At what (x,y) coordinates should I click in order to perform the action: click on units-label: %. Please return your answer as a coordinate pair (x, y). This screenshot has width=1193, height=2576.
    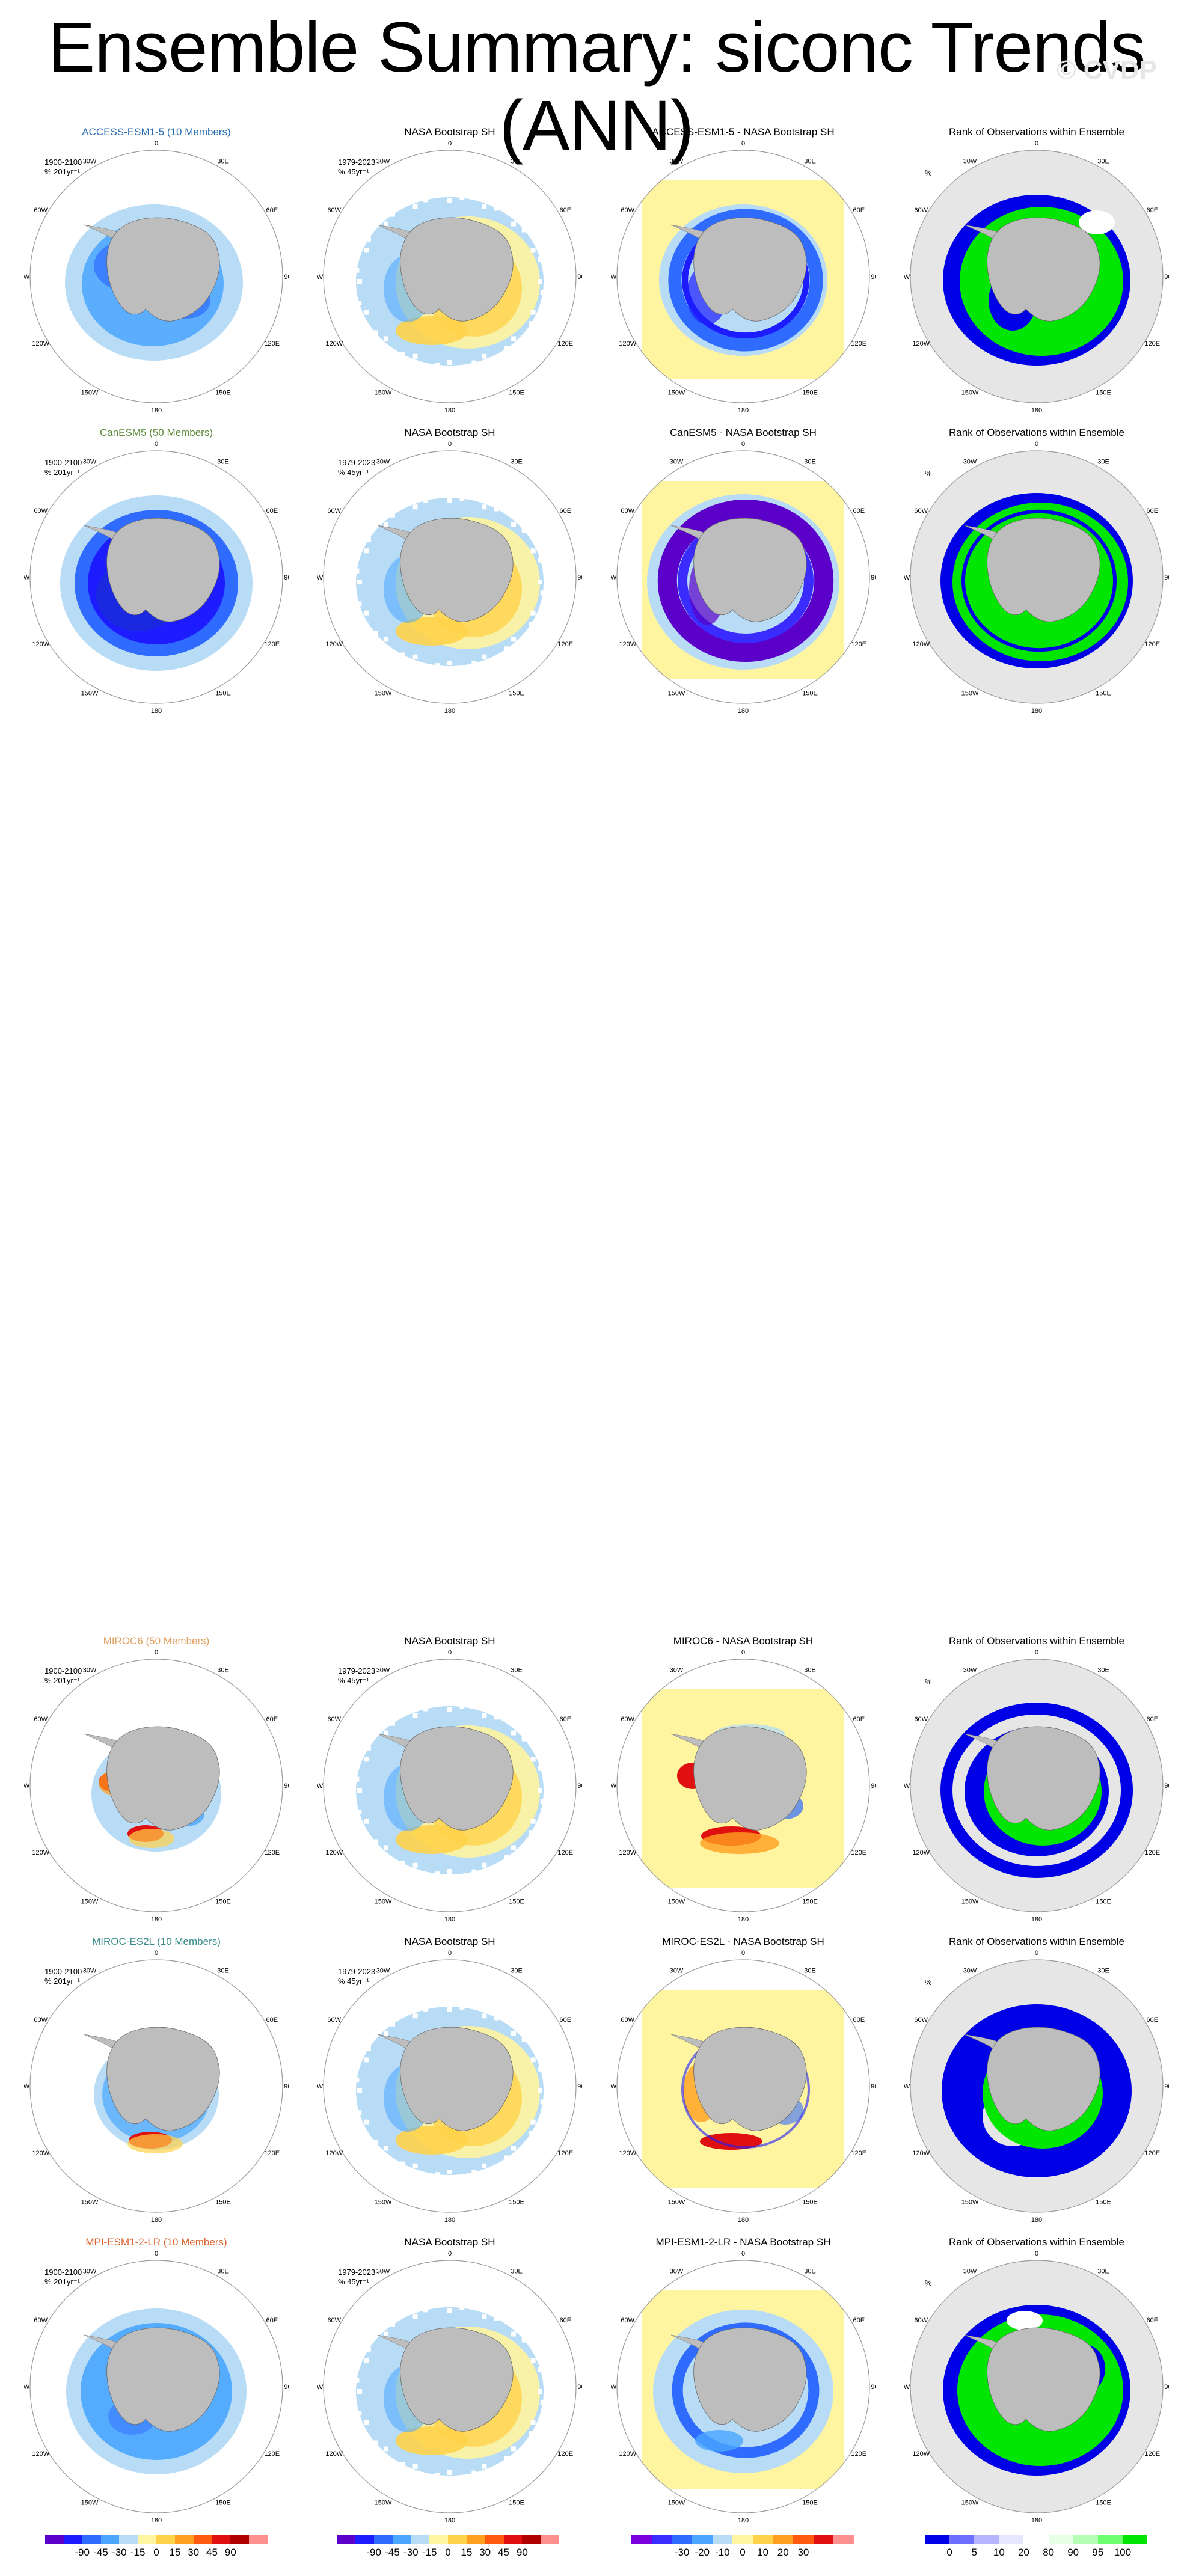
    Looking at the image, I should click on (928, 1681).